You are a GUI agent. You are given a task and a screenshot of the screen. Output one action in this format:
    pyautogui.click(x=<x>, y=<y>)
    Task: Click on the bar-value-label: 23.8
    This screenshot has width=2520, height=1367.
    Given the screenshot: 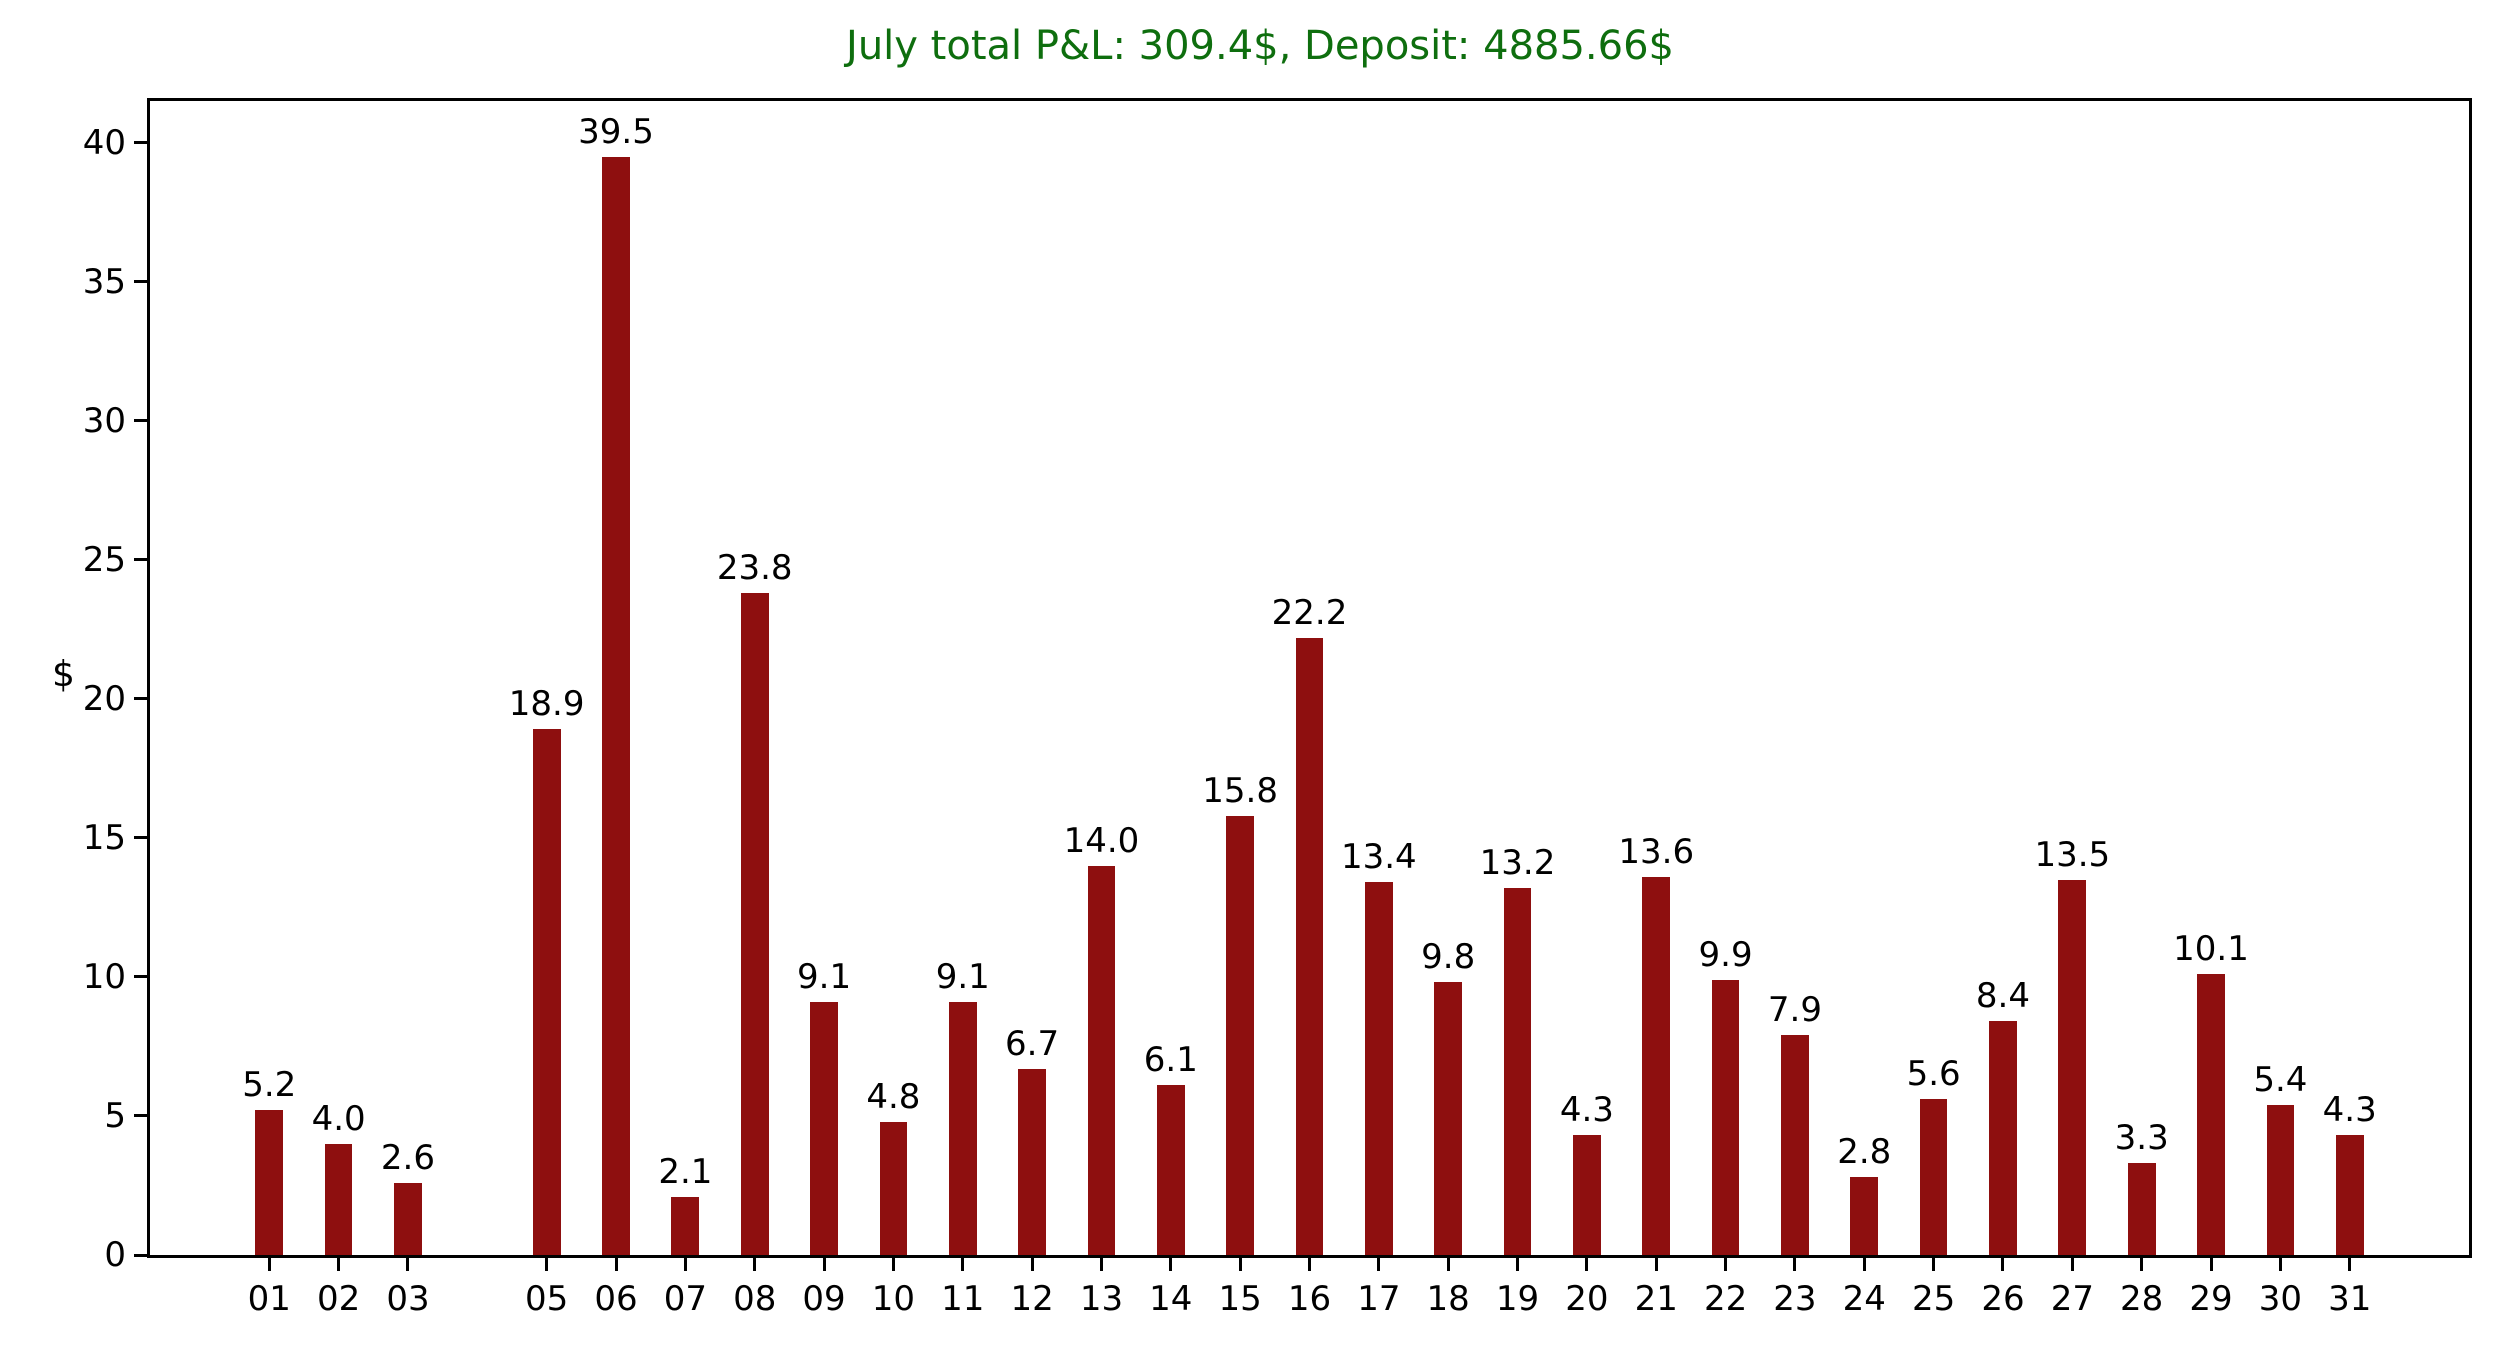 What is the action you would take?
    pyautogui.click(x=754, y=568)
    